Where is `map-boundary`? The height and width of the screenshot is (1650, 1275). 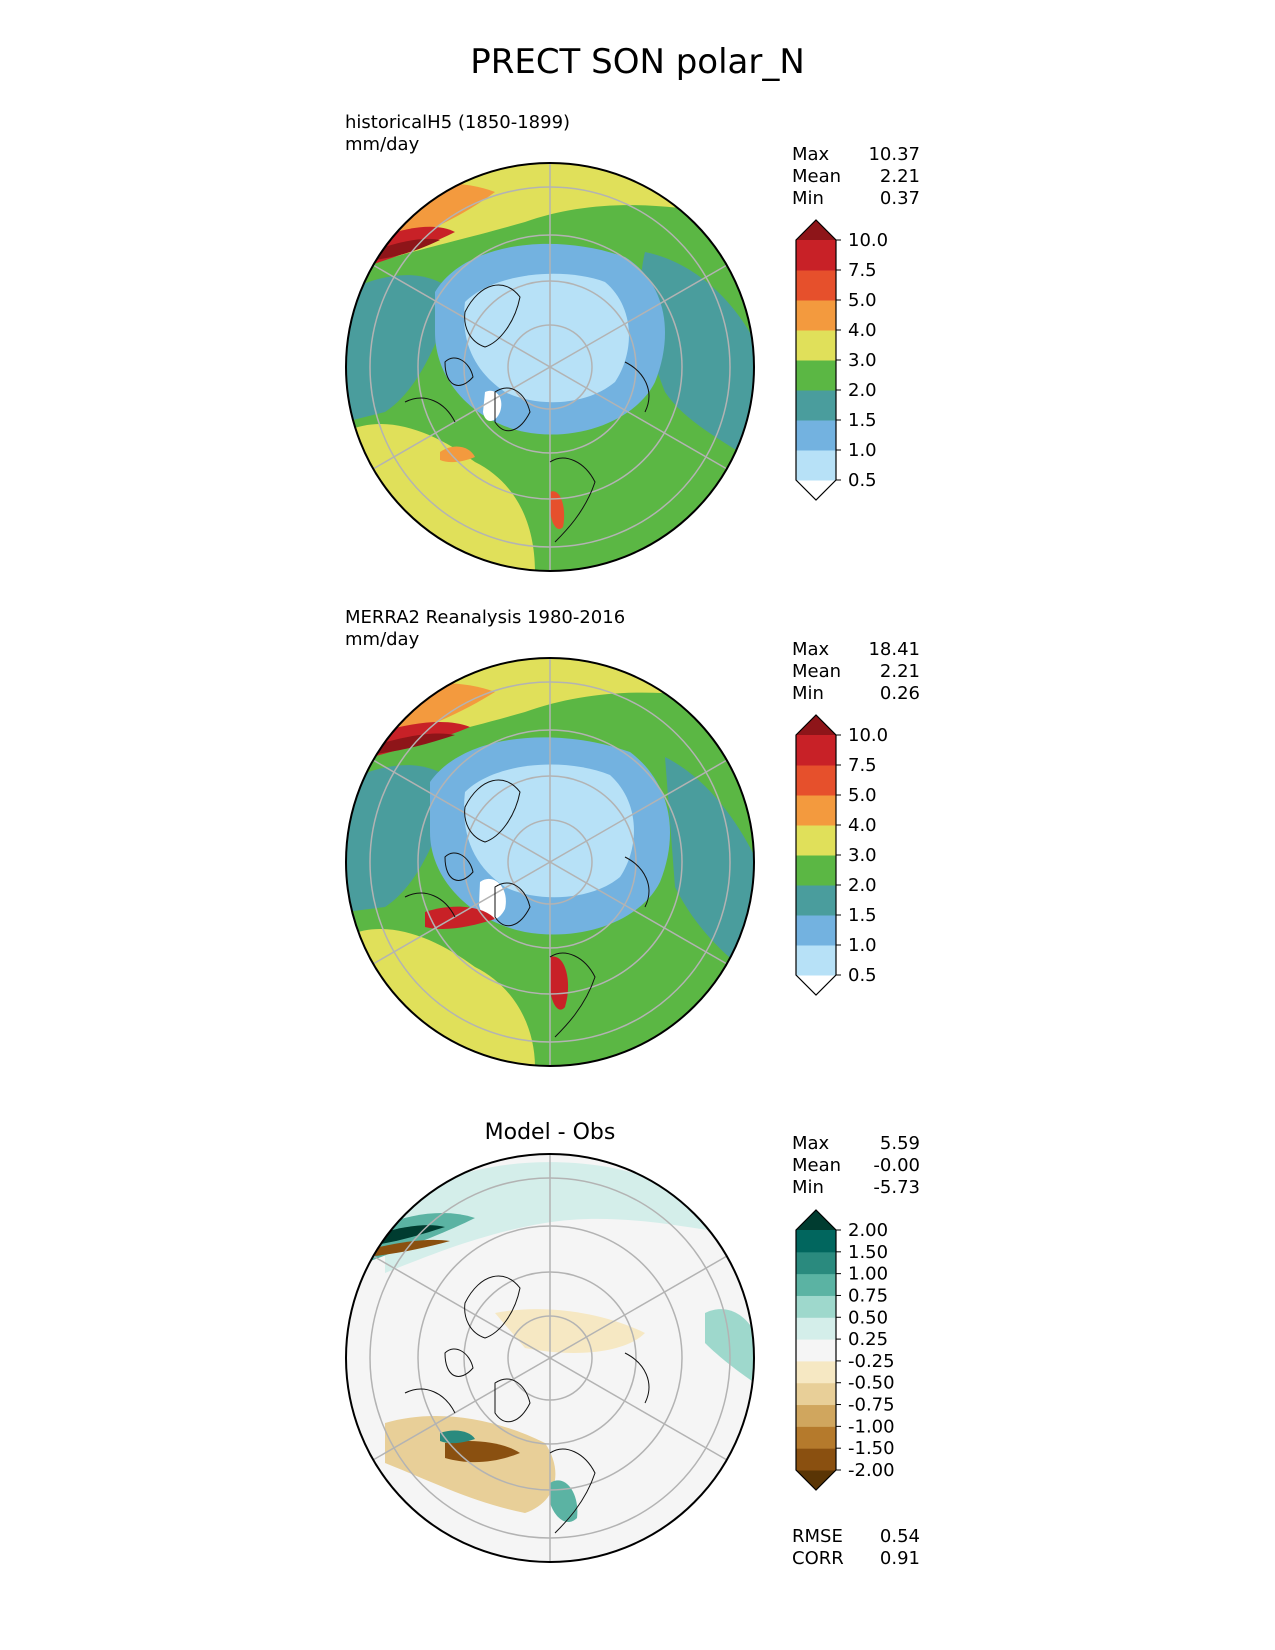 map-boundary is located at coordinates (550, 862).